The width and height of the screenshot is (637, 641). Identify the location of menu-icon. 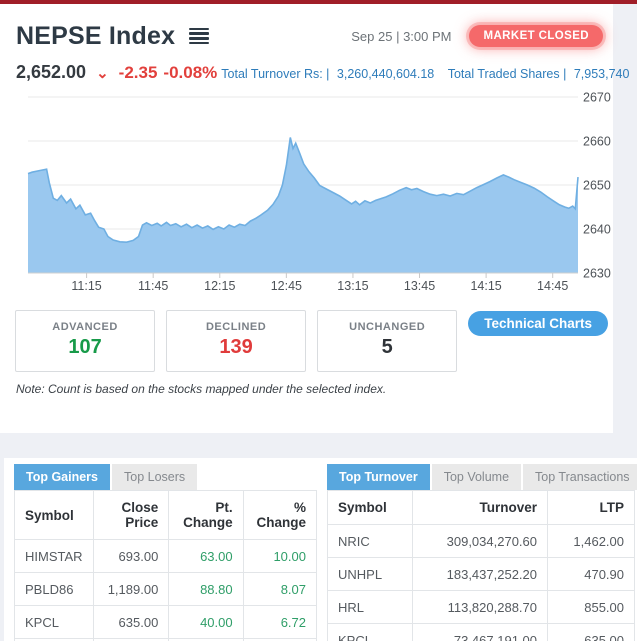
(199, 36).